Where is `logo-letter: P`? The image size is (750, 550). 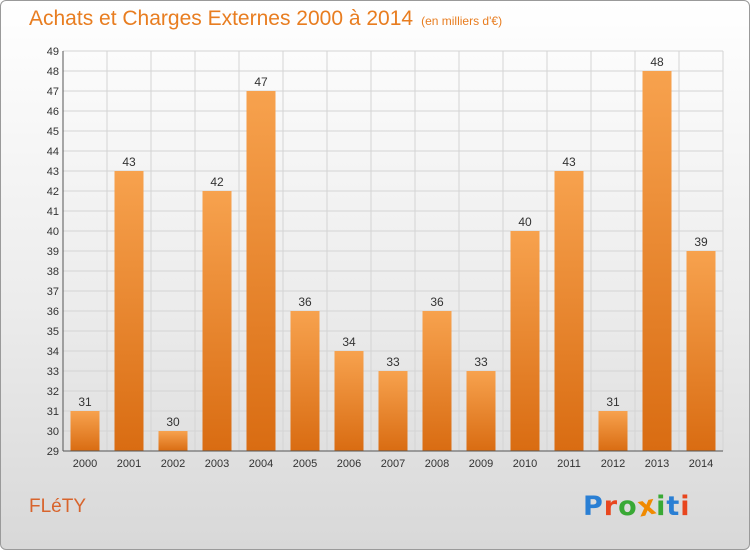
logo-letter: P is located at coordinates (593, 506).